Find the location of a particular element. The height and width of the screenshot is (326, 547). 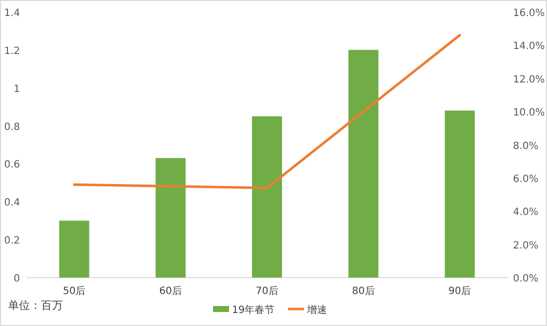

y2-tick-label: 10.0% is located at coordinates (529, 113).